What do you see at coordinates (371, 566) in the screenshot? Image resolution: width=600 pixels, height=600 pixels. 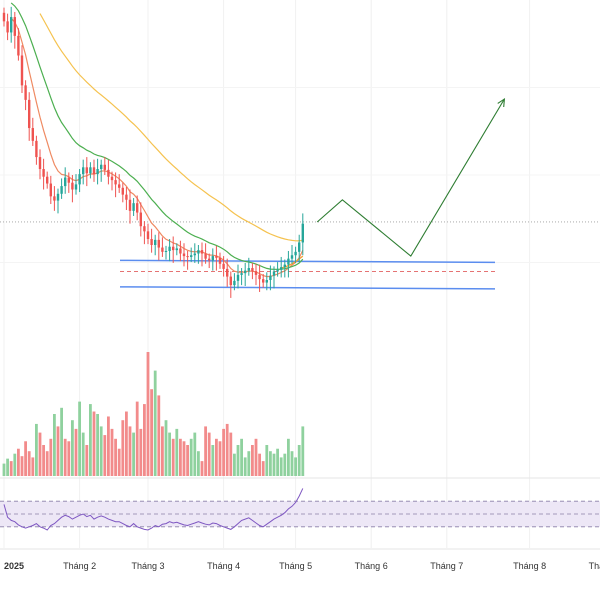 I see `x-tick-label: Tháng 6` at bounding box center [371, 566].